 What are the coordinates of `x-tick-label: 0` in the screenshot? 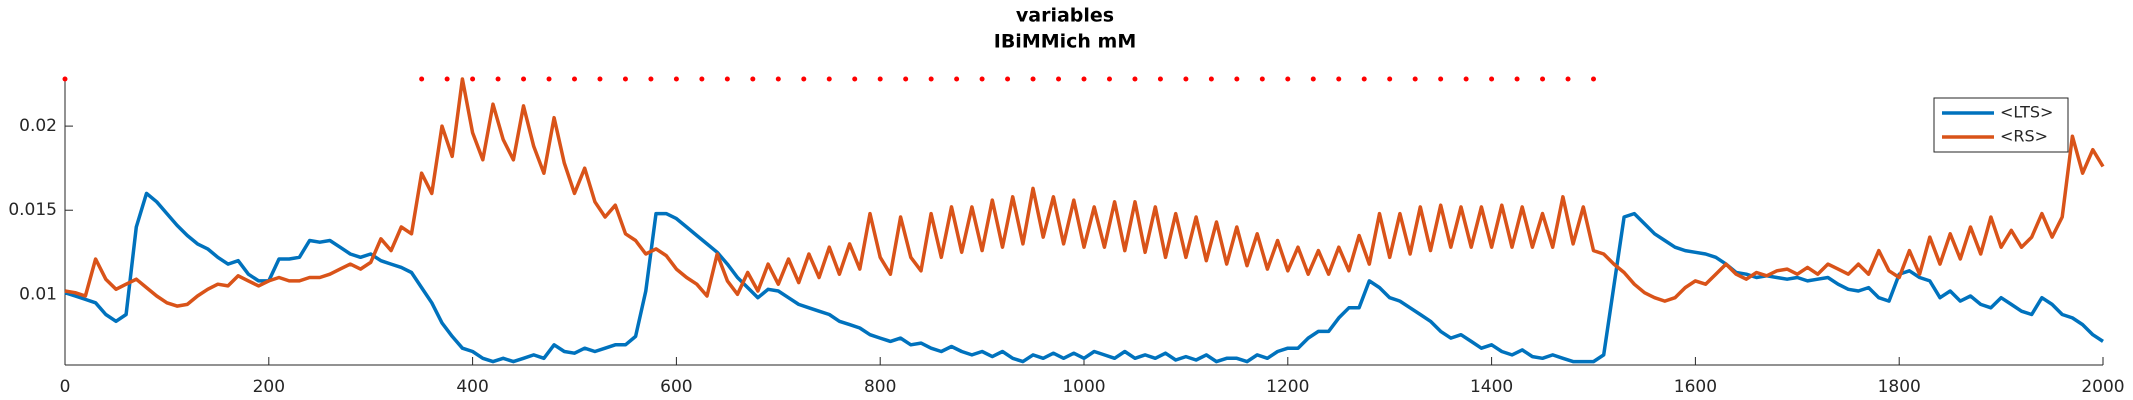 It's located at (65, 387).